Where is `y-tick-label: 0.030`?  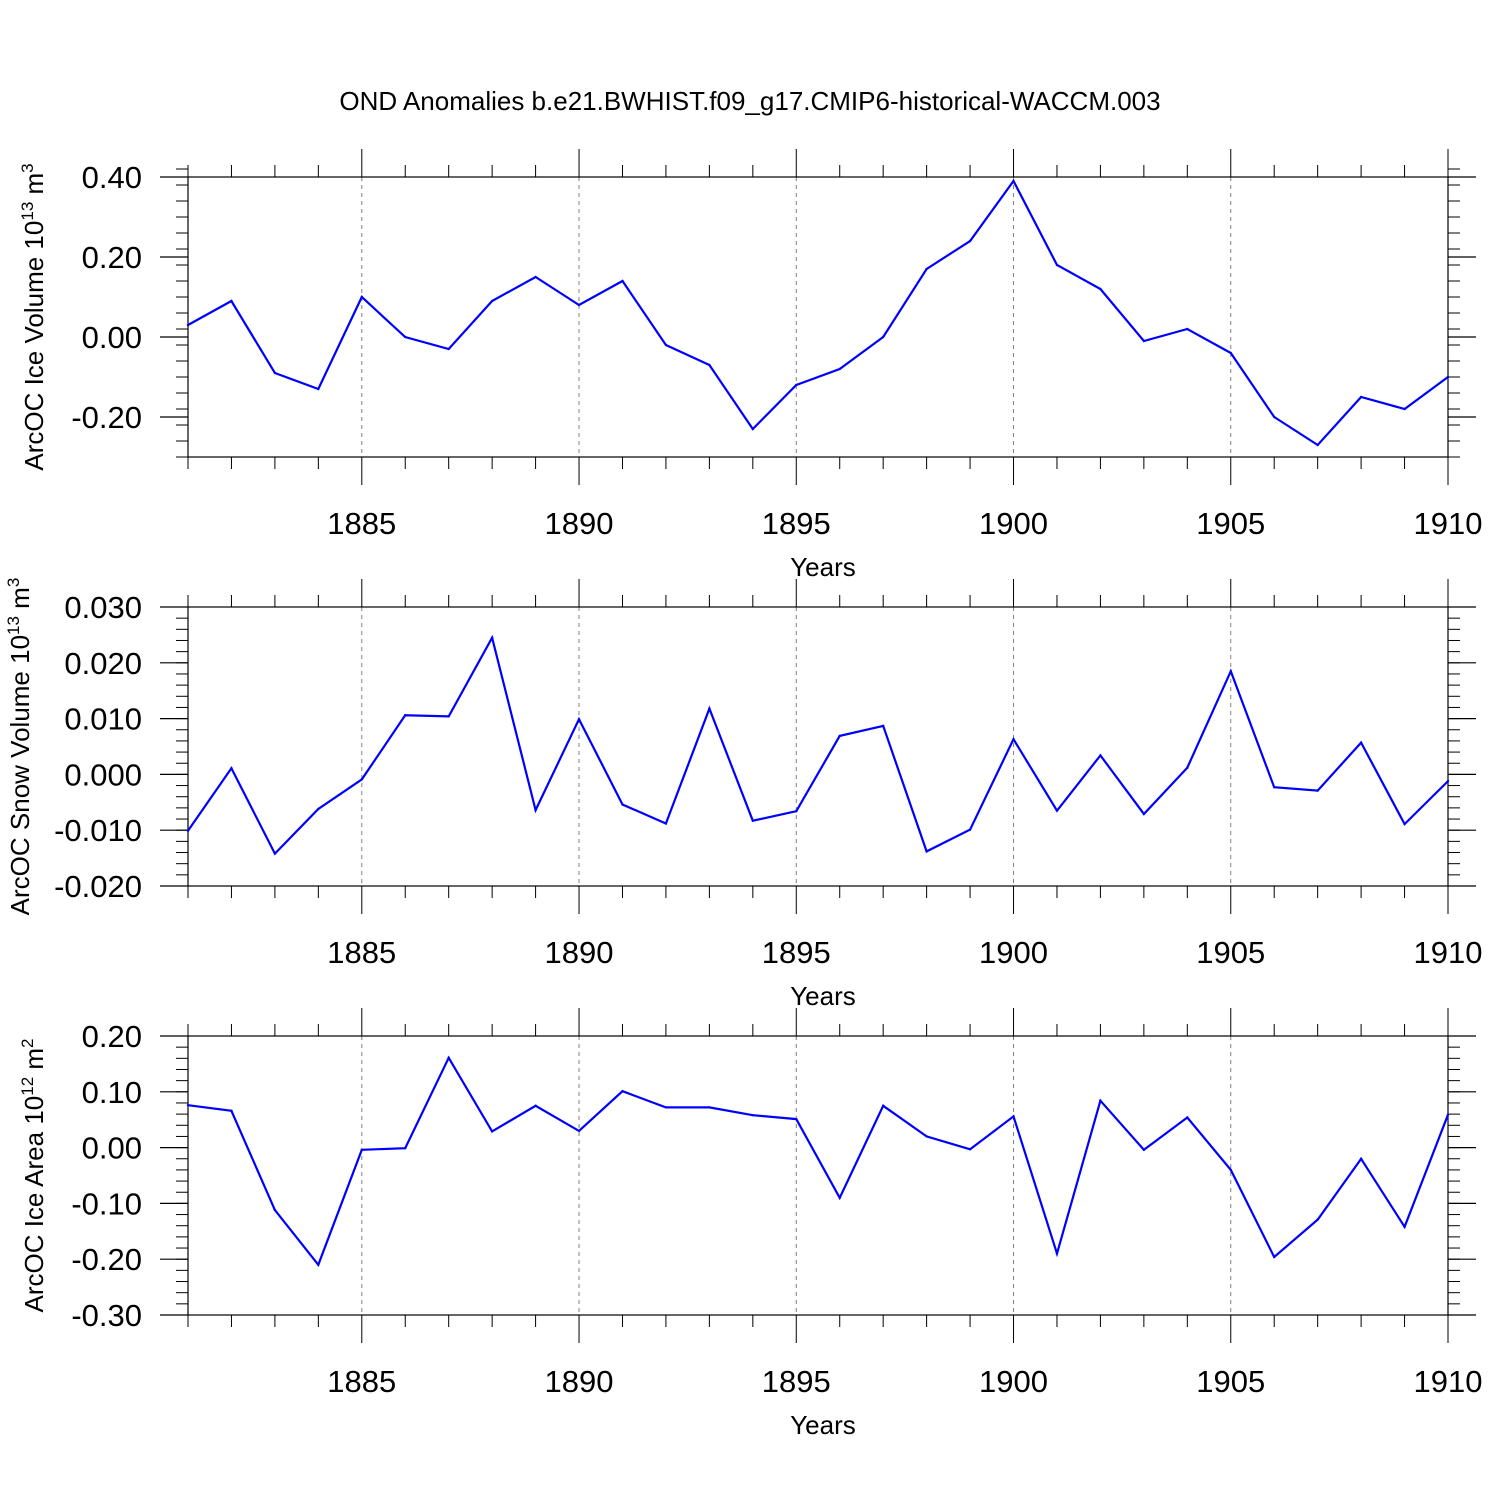 y-tick-label: 0.030 is located at coordinates (103, 607).